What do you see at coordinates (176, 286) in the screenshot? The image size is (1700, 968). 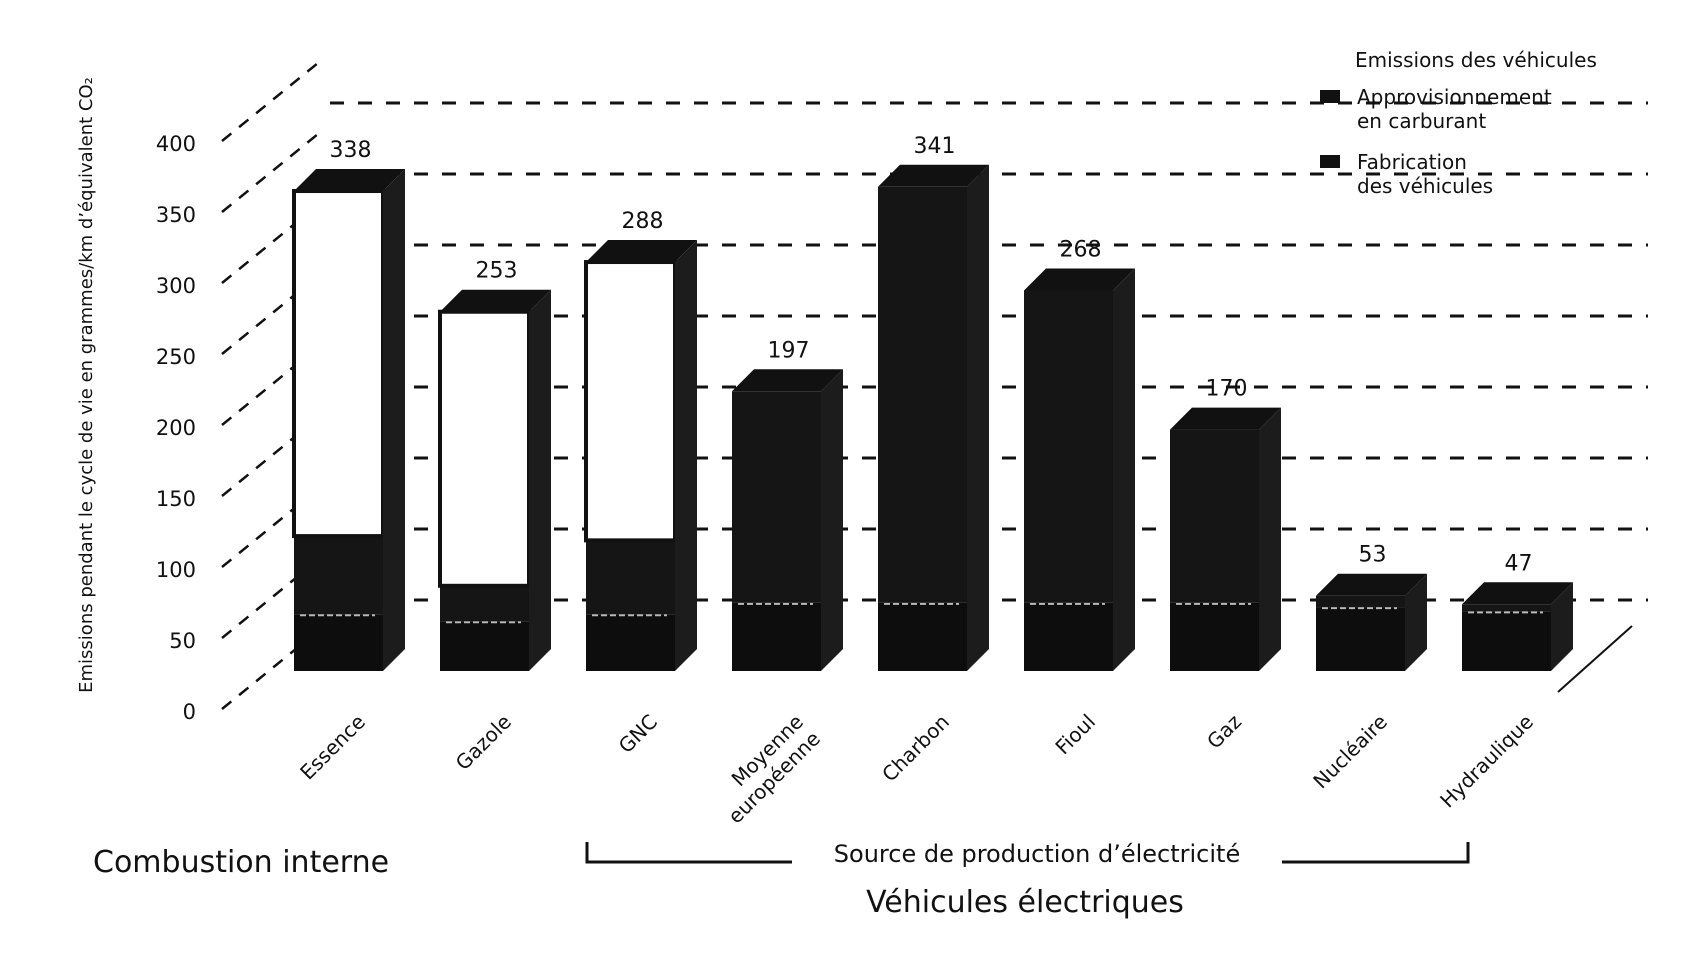 I see `y-tick-label: 300` at bounding box center [176, 286].